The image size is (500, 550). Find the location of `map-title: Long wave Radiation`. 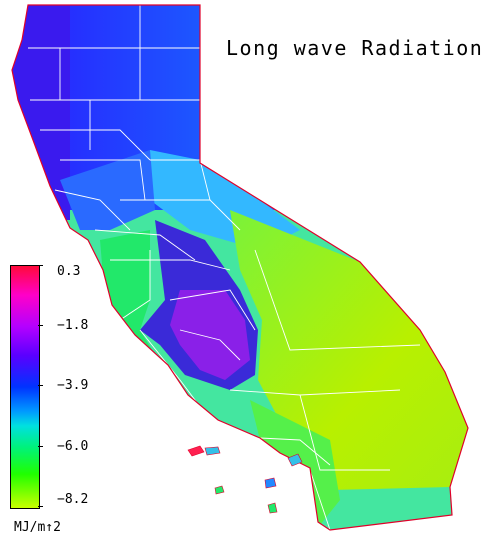

map-title: Long wave Radiation is located at coordinates (355, 48).